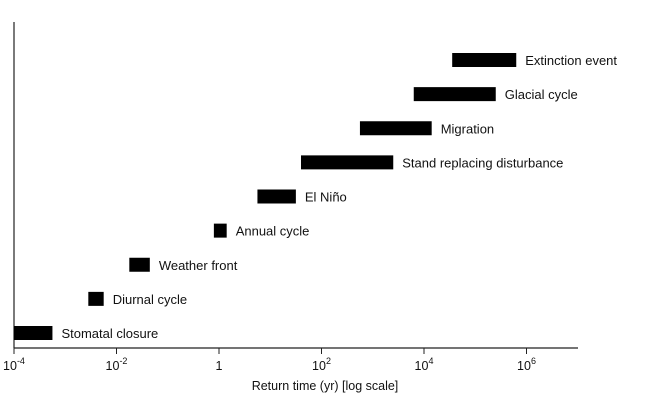 This screenshot has width=653, height=405. I want to click on x-tick-label: 10², so click(321, 364).